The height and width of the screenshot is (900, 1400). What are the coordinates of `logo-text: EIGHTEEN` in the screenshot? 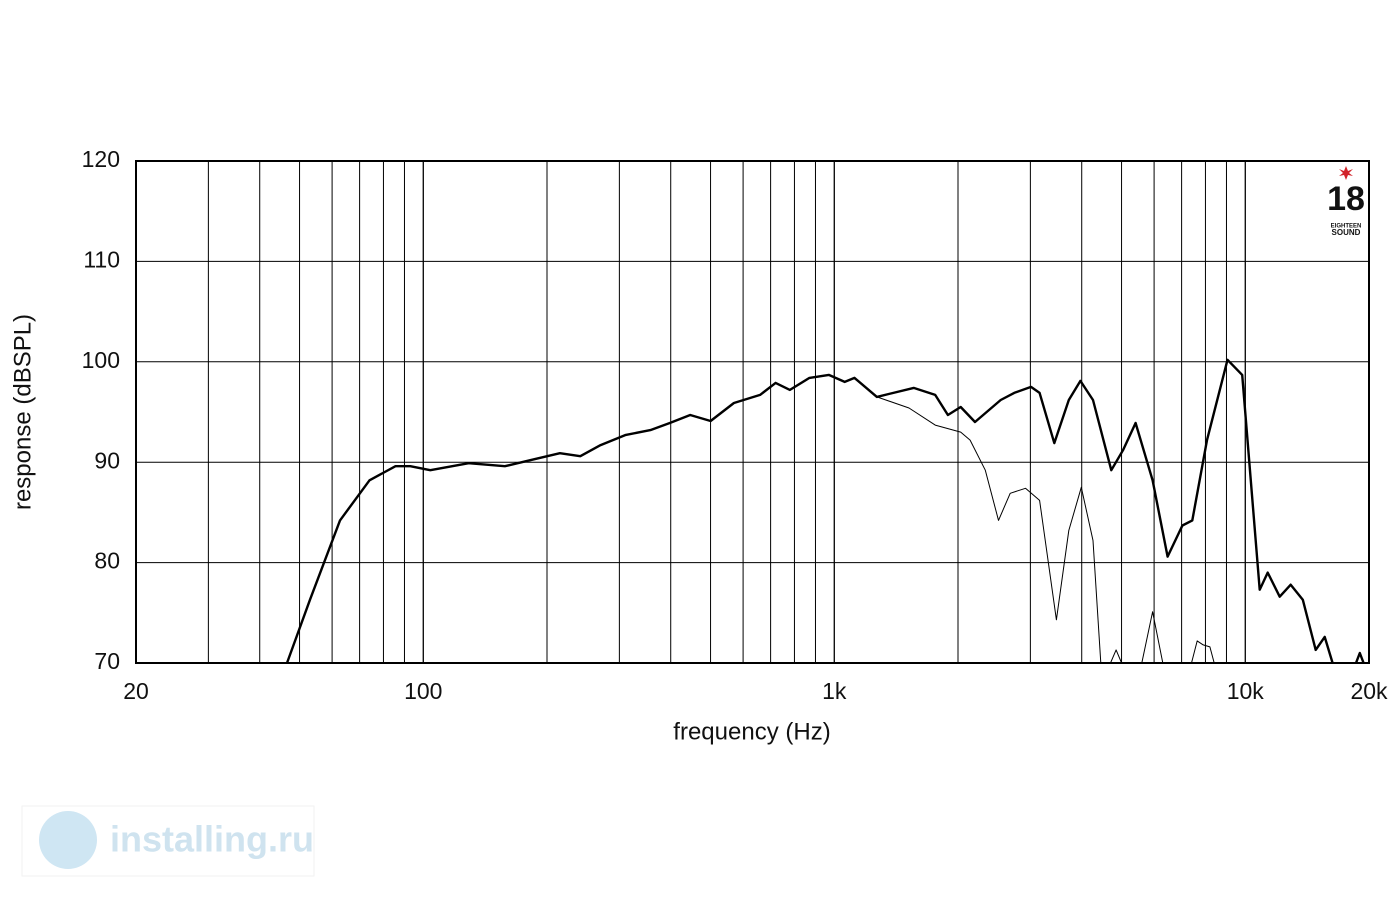 It's located at (1346, 227).